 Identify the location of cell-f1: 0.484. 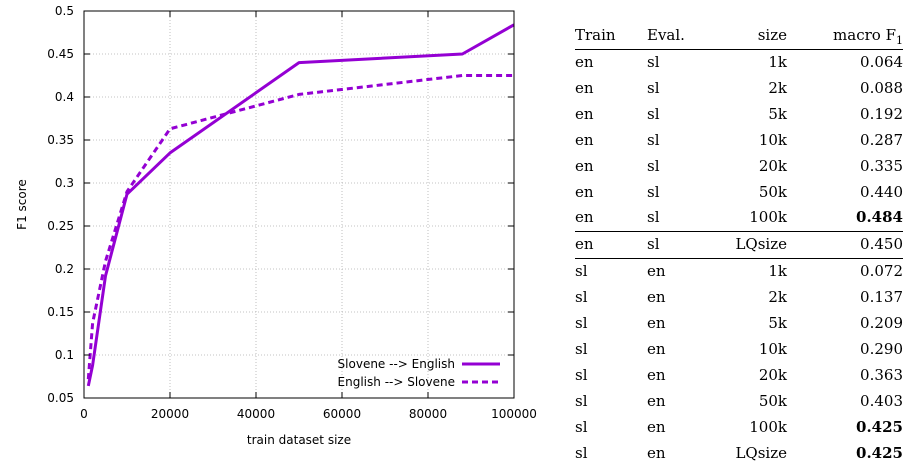
(879, 217).